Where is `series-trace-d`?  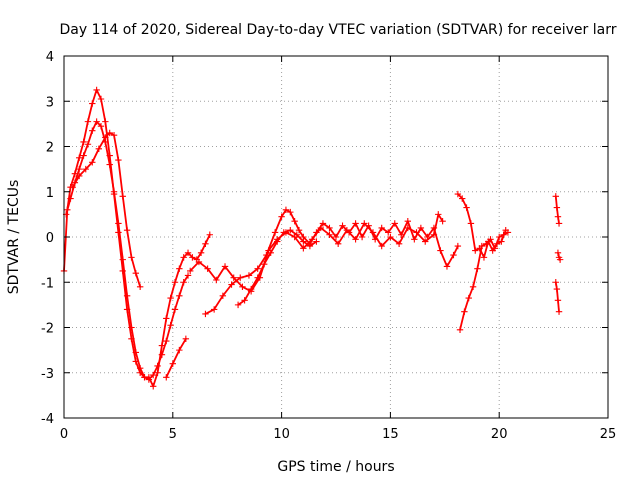 series-trace-d is located at coordinates (176, 358).